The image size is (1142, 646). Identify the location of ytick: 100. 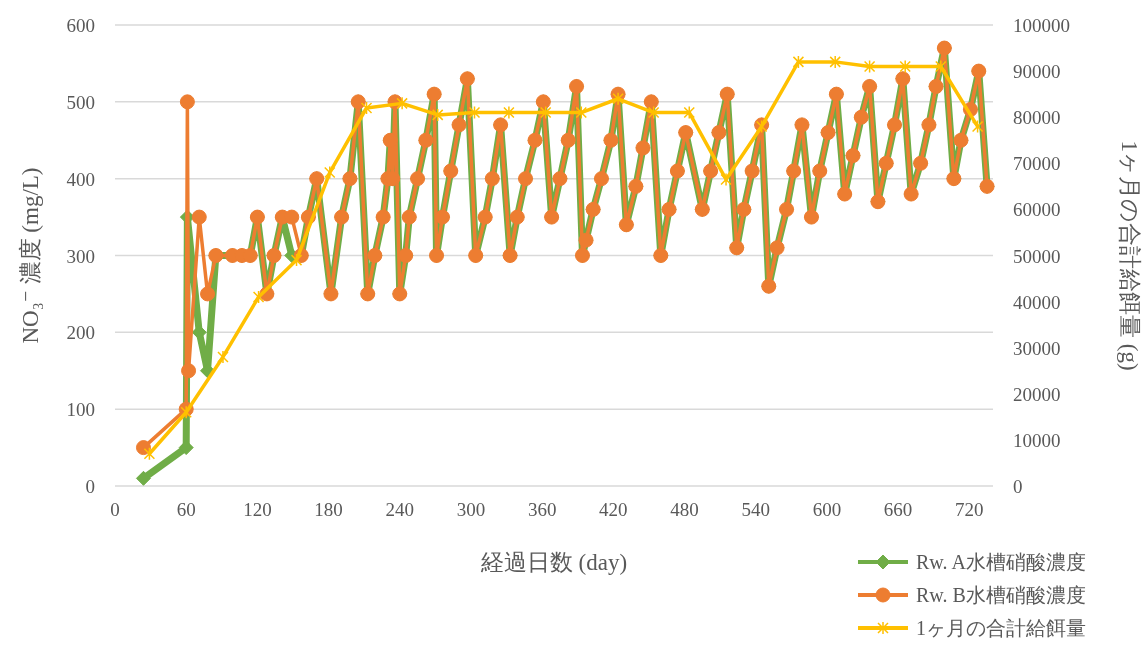
(80, 410).